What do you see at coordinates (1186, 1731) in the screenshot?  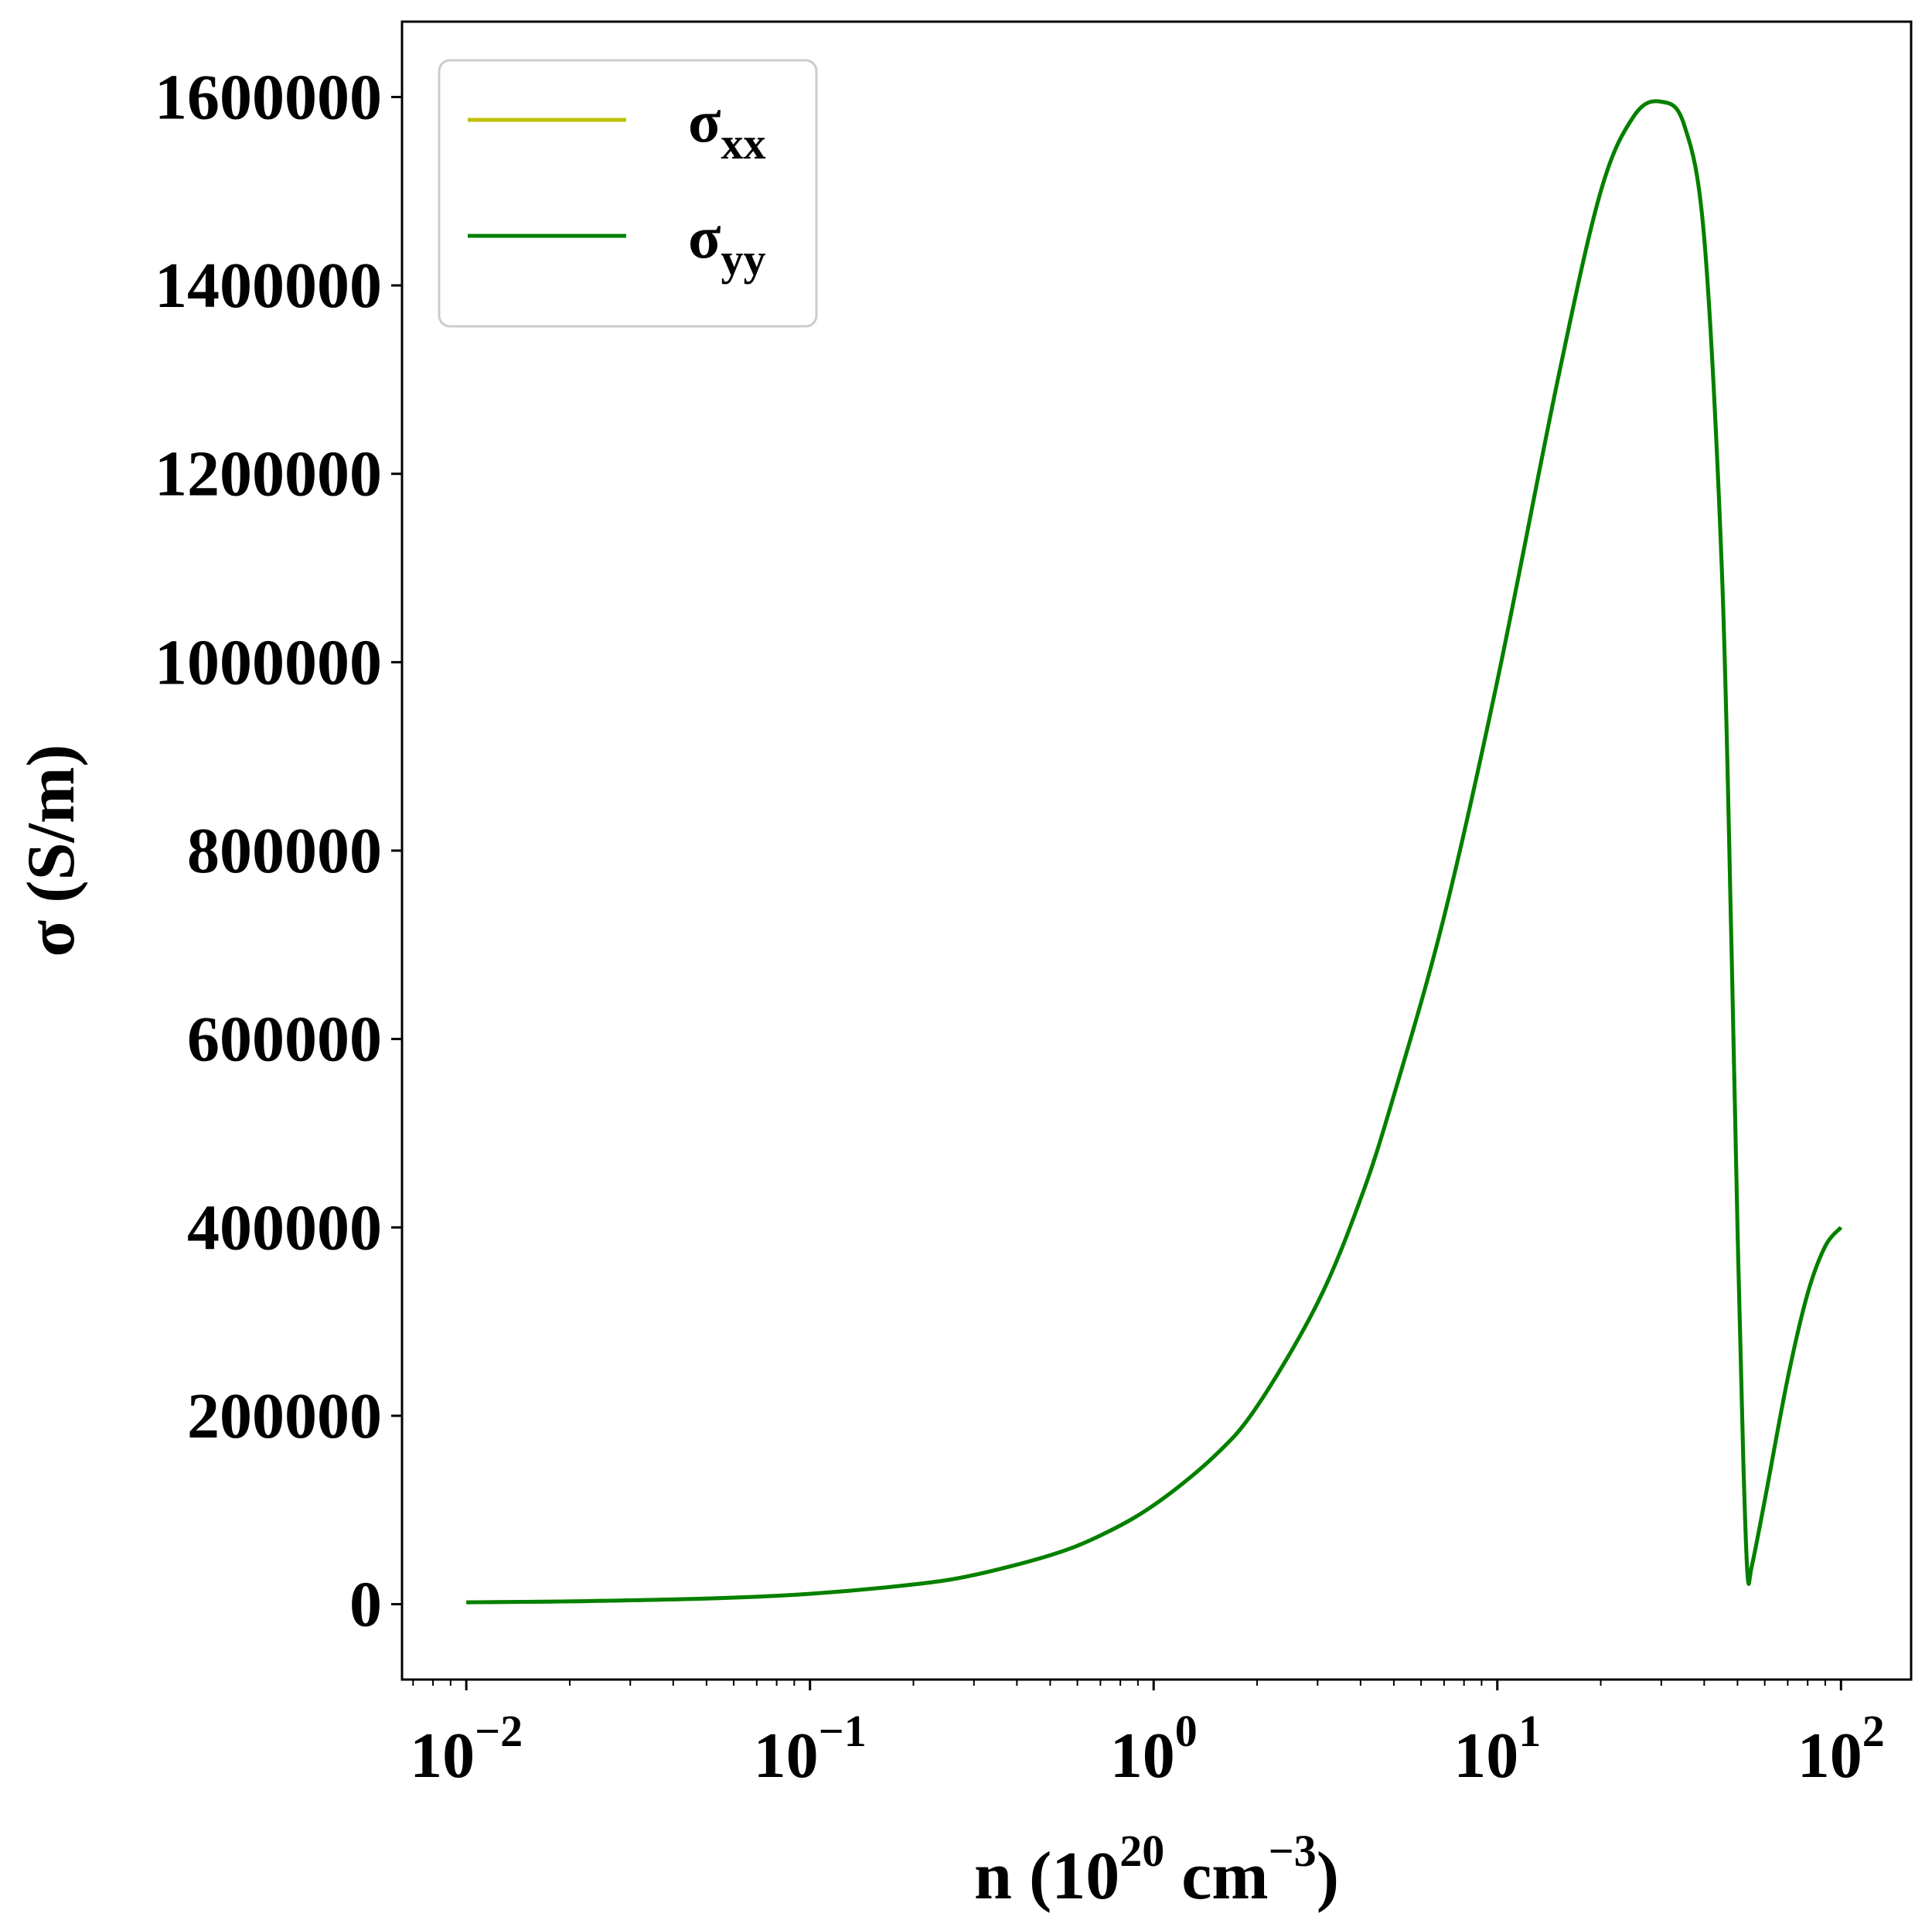 I see `x-tick-exponent: 0` at bounding box center [1186, 1731].